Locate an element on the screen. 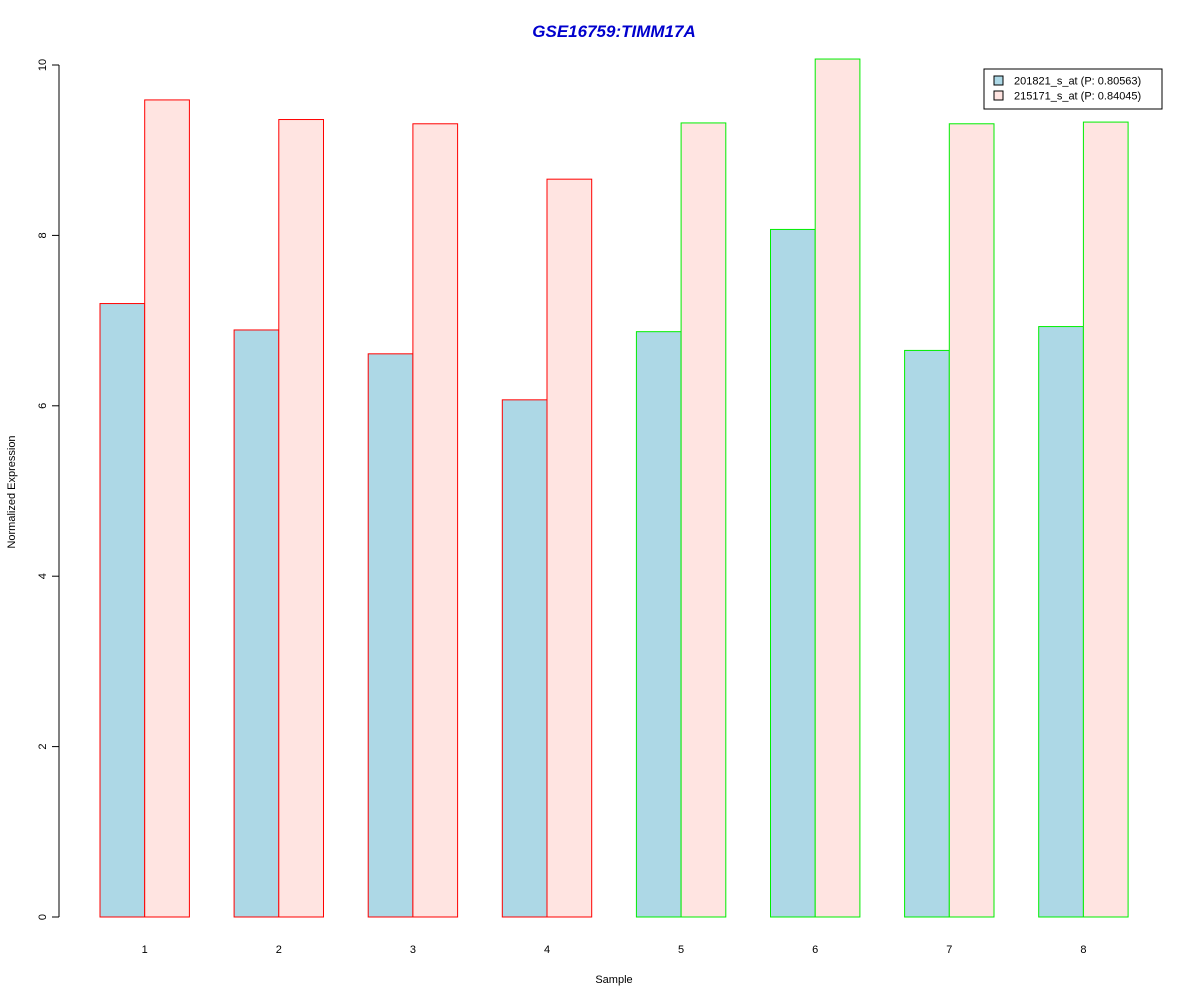 The height and width of the screenshot is (1000, 1200). y-tick-label: 0 is located at coordinates (43, 917).